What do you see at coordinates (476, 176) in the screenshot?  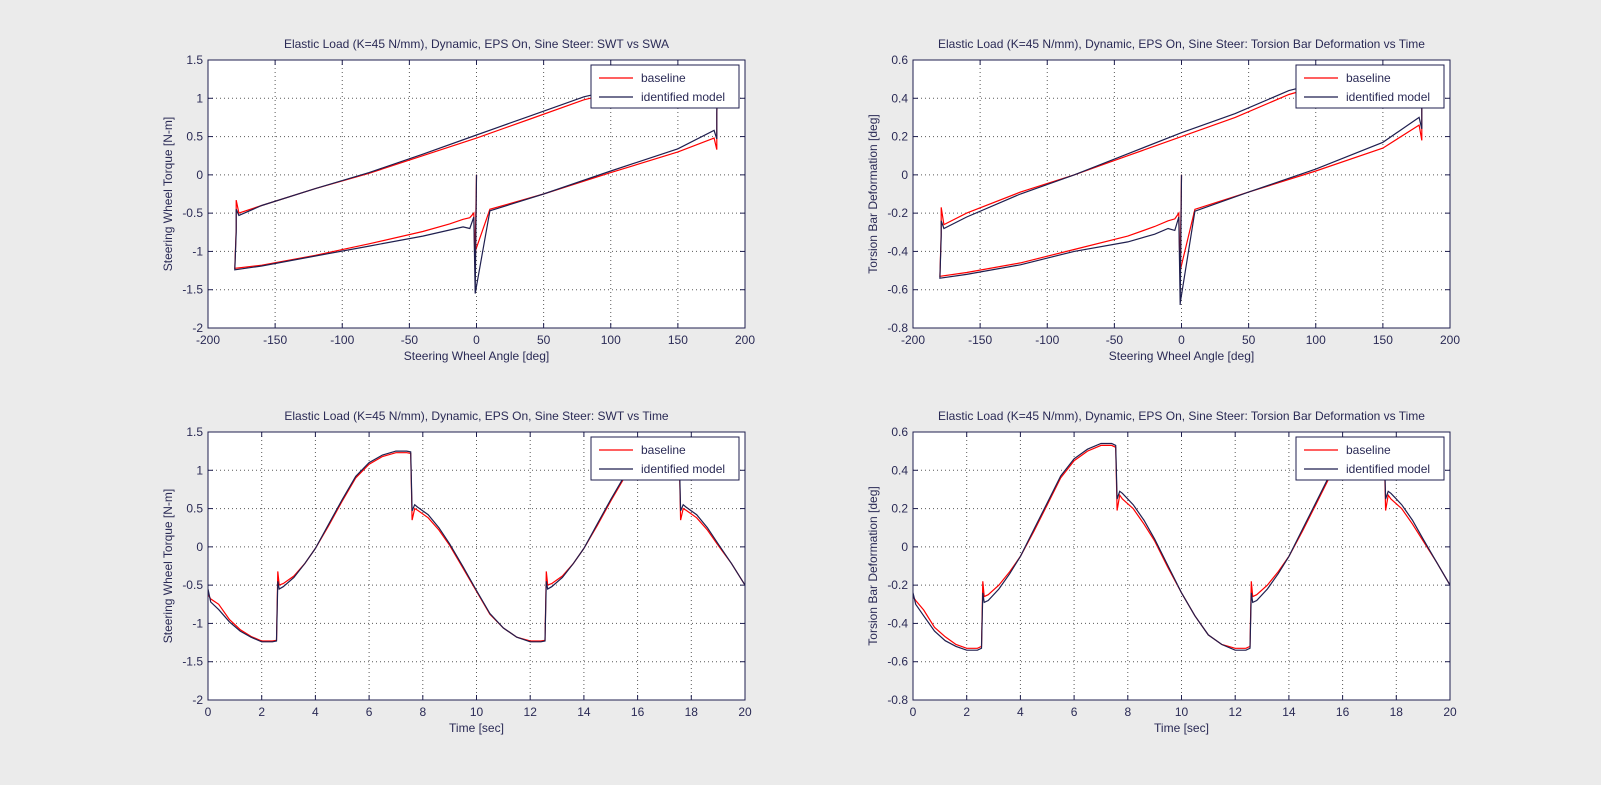 I see `series-line-baseline` at bounding box center [476, 176].